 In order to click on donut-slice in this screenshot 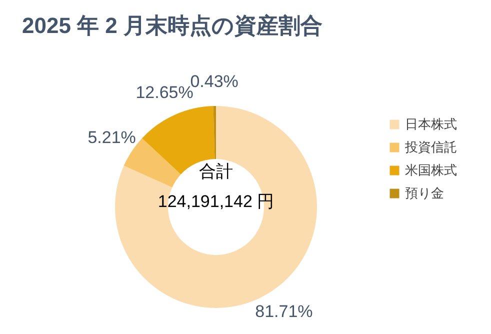, I will do `click(214, 133)`.